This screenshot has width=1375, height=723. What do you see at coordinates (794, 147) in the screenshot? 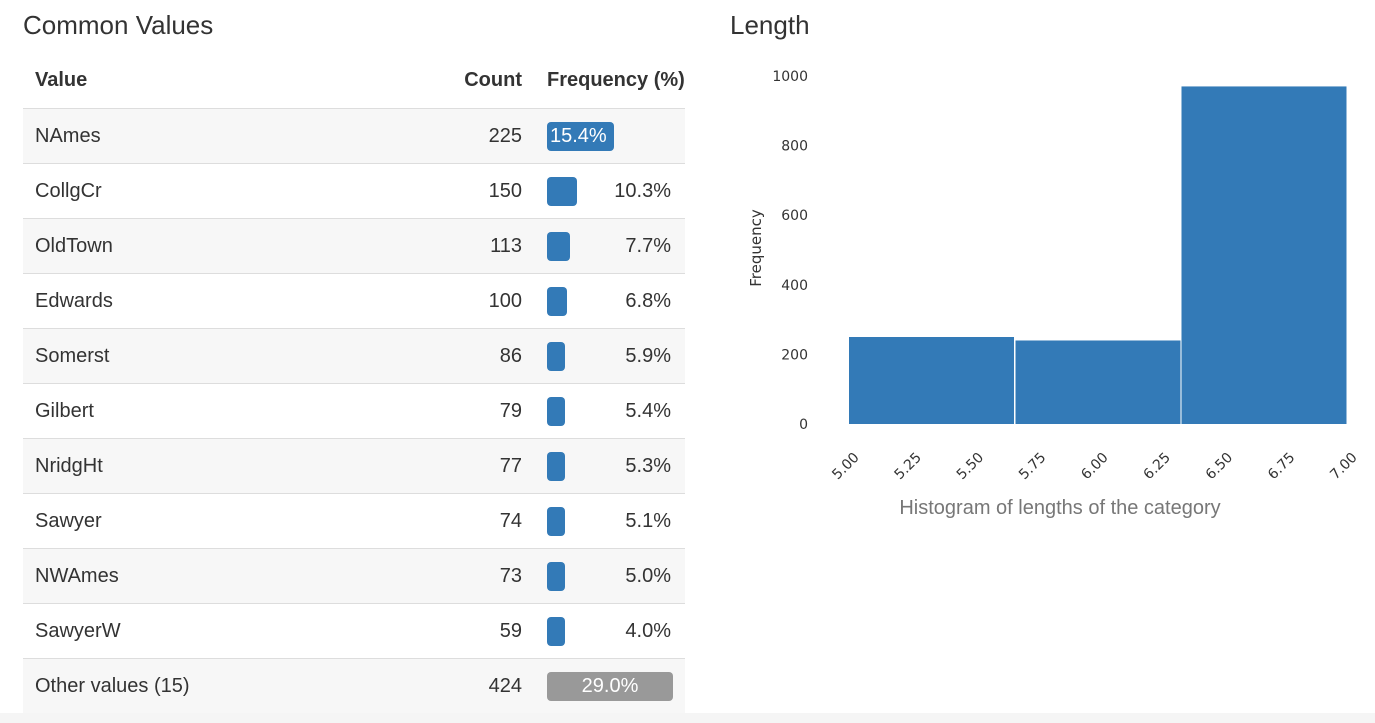
I see `y-tick-label: 800` at bounding box center [794, 147].